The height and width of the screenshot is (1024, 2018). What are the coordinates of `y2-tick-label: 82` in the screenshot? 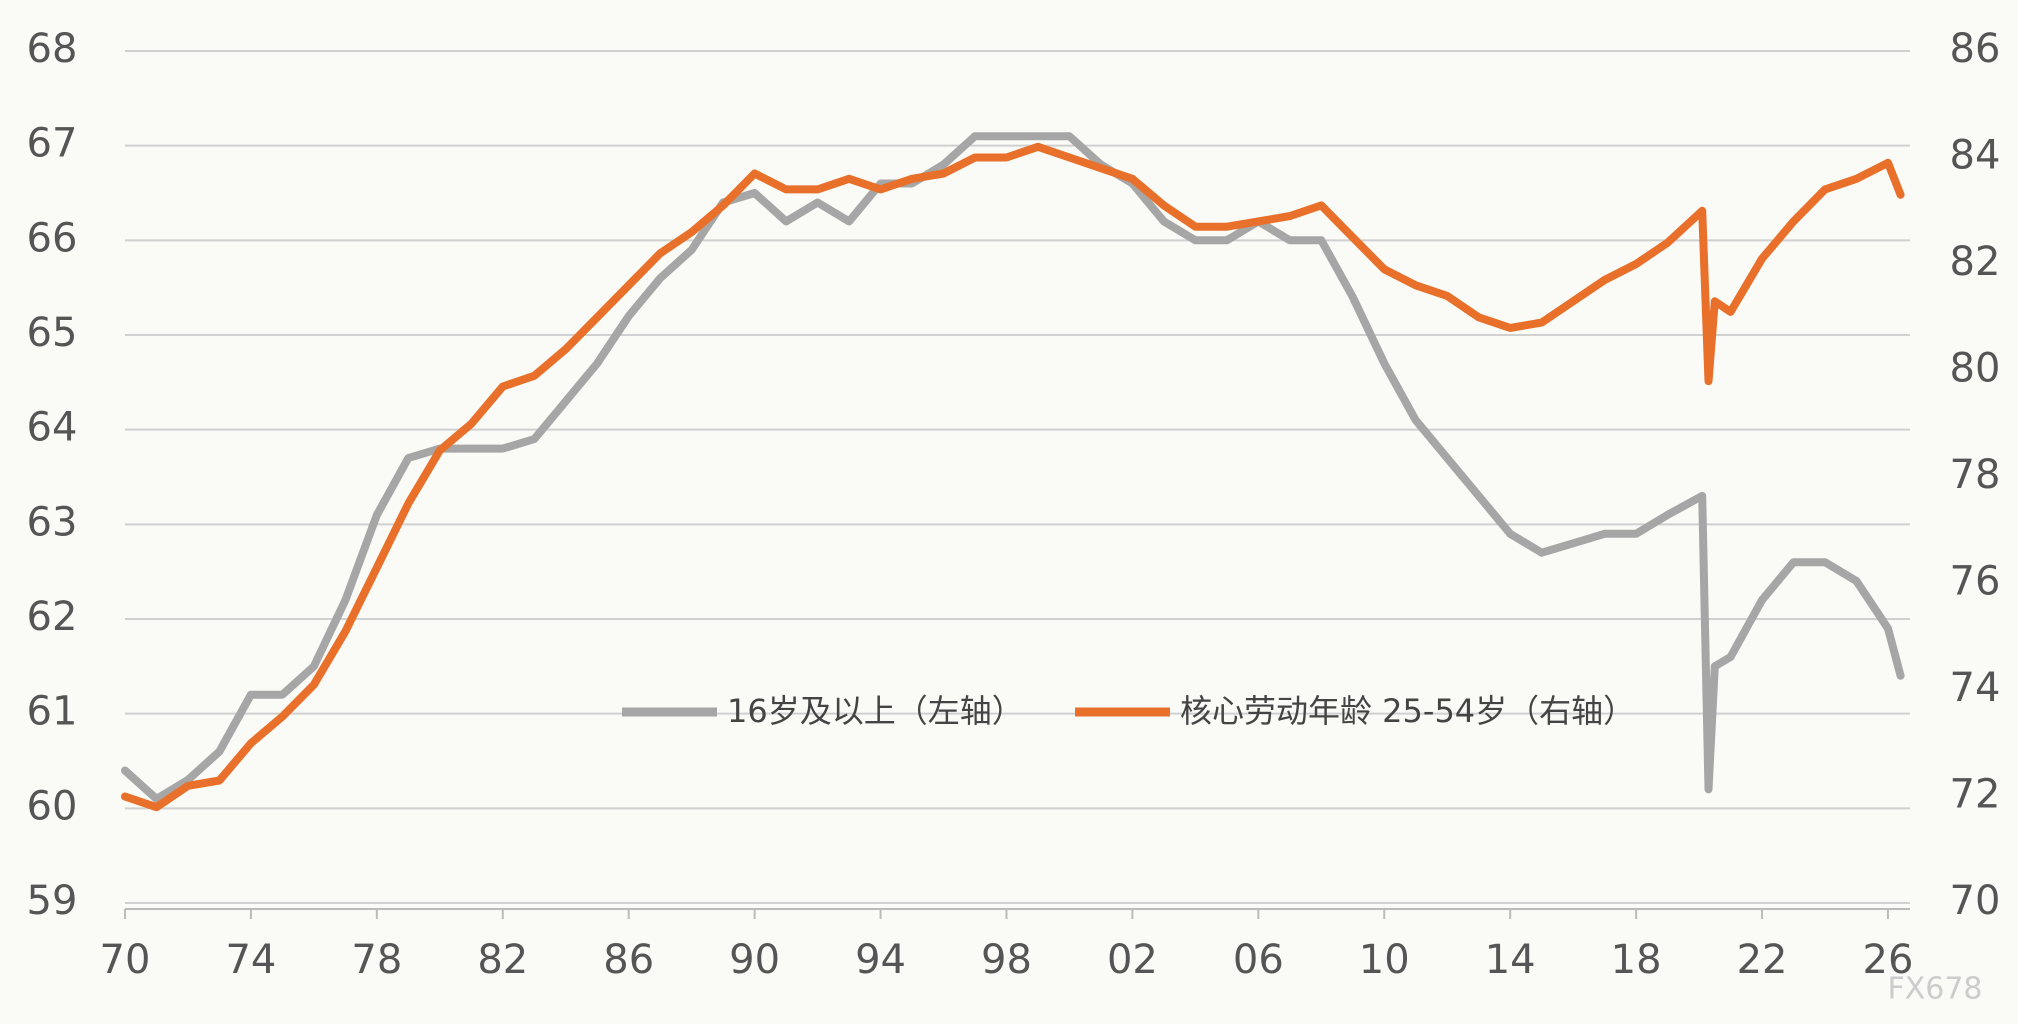 It's located at (1975, 262).